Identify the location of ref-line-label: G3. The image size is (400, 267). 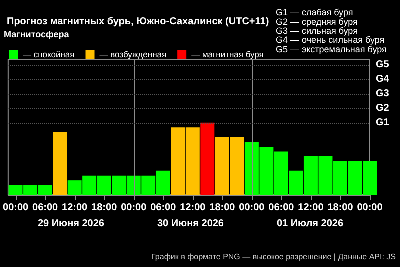
(383, 94).